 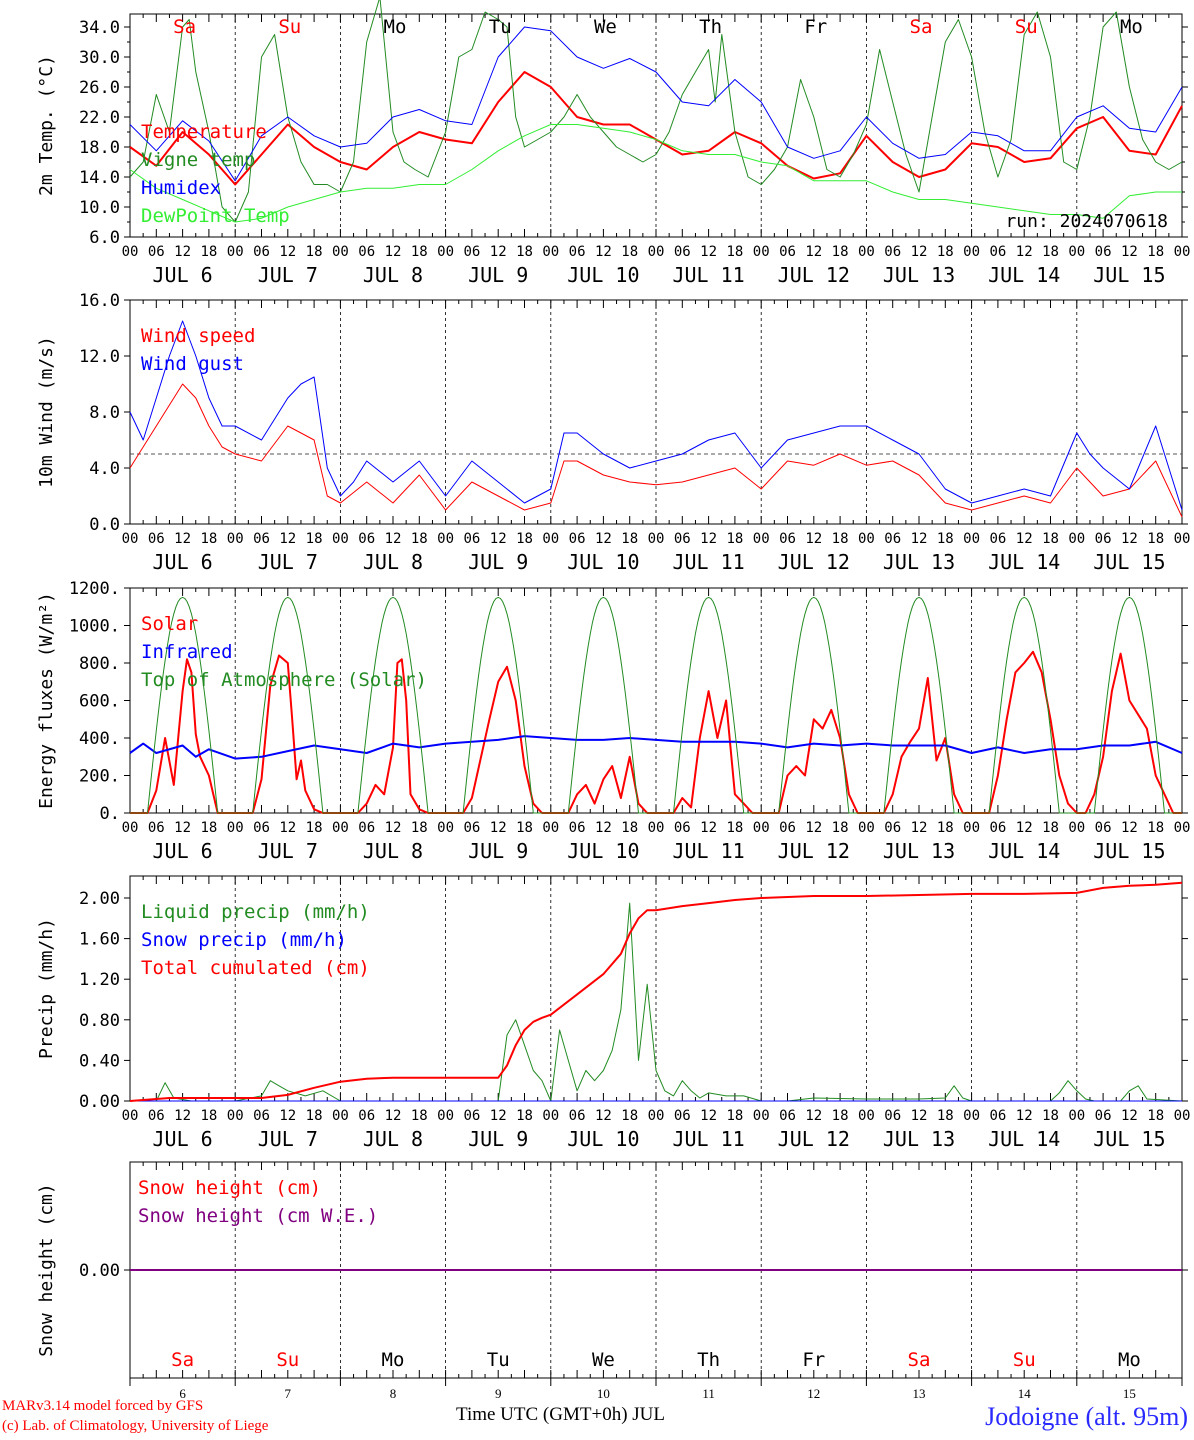 What do you see at coordinates (99, 1061) in the screenshot?
I see `y-tick-label: 0.40` at bounding box center [99, 1061].